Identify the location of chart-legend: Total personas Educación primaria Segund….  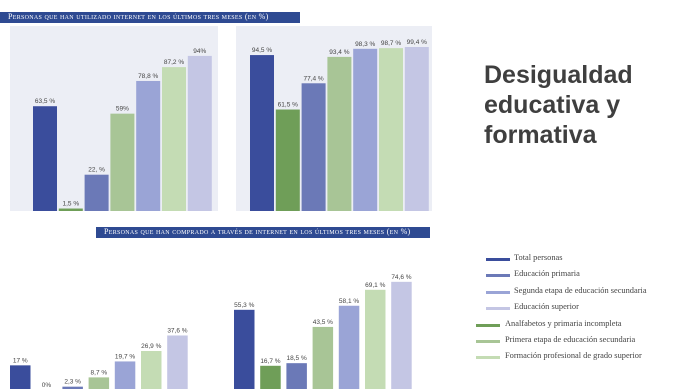
(575, 309).